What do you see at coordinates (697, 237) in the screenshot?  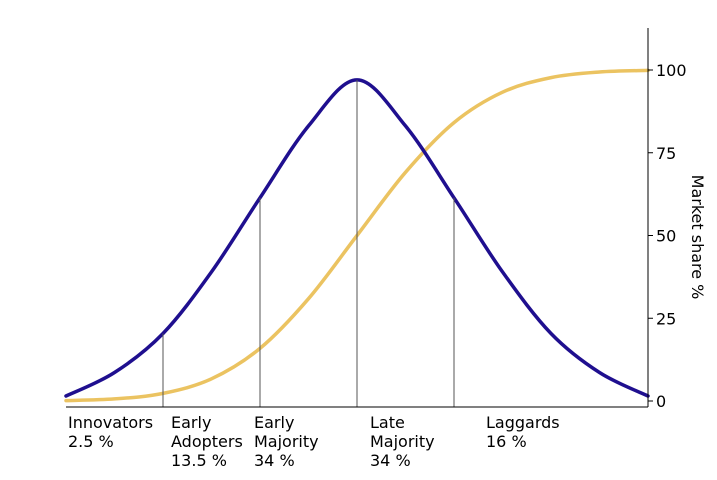 I see `y-axis-title: Market share %` at bounding box center [697, 237].